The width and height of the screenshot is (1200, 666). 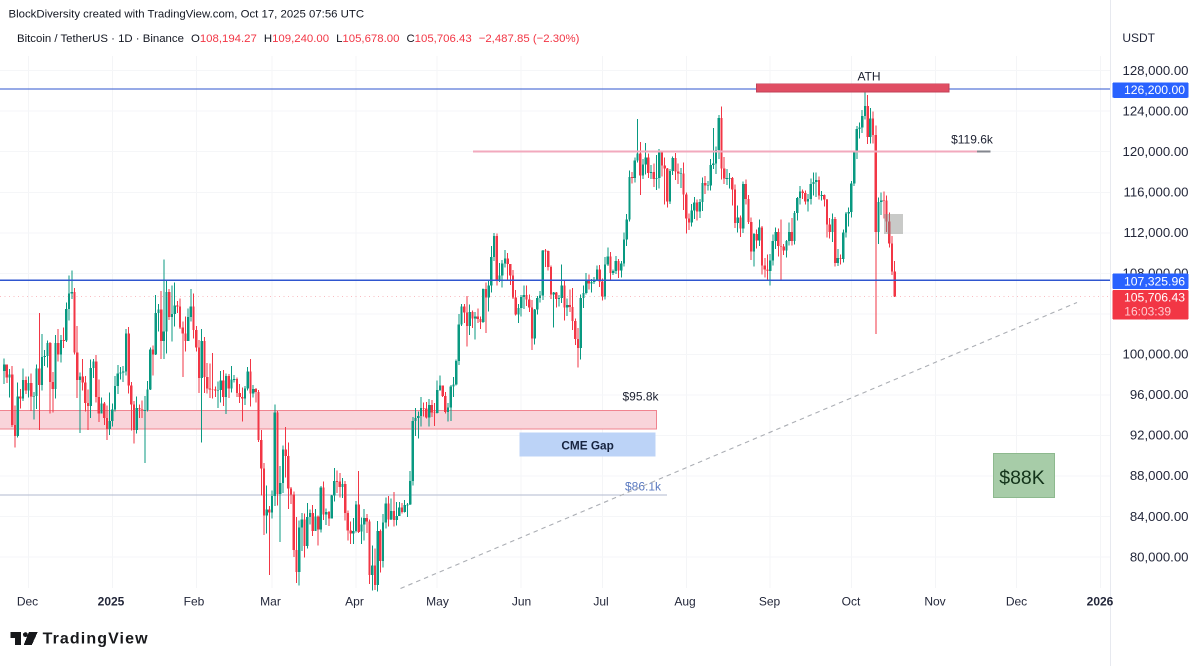 I want to click on svg-text: ATH, so click(x=868, y=76).